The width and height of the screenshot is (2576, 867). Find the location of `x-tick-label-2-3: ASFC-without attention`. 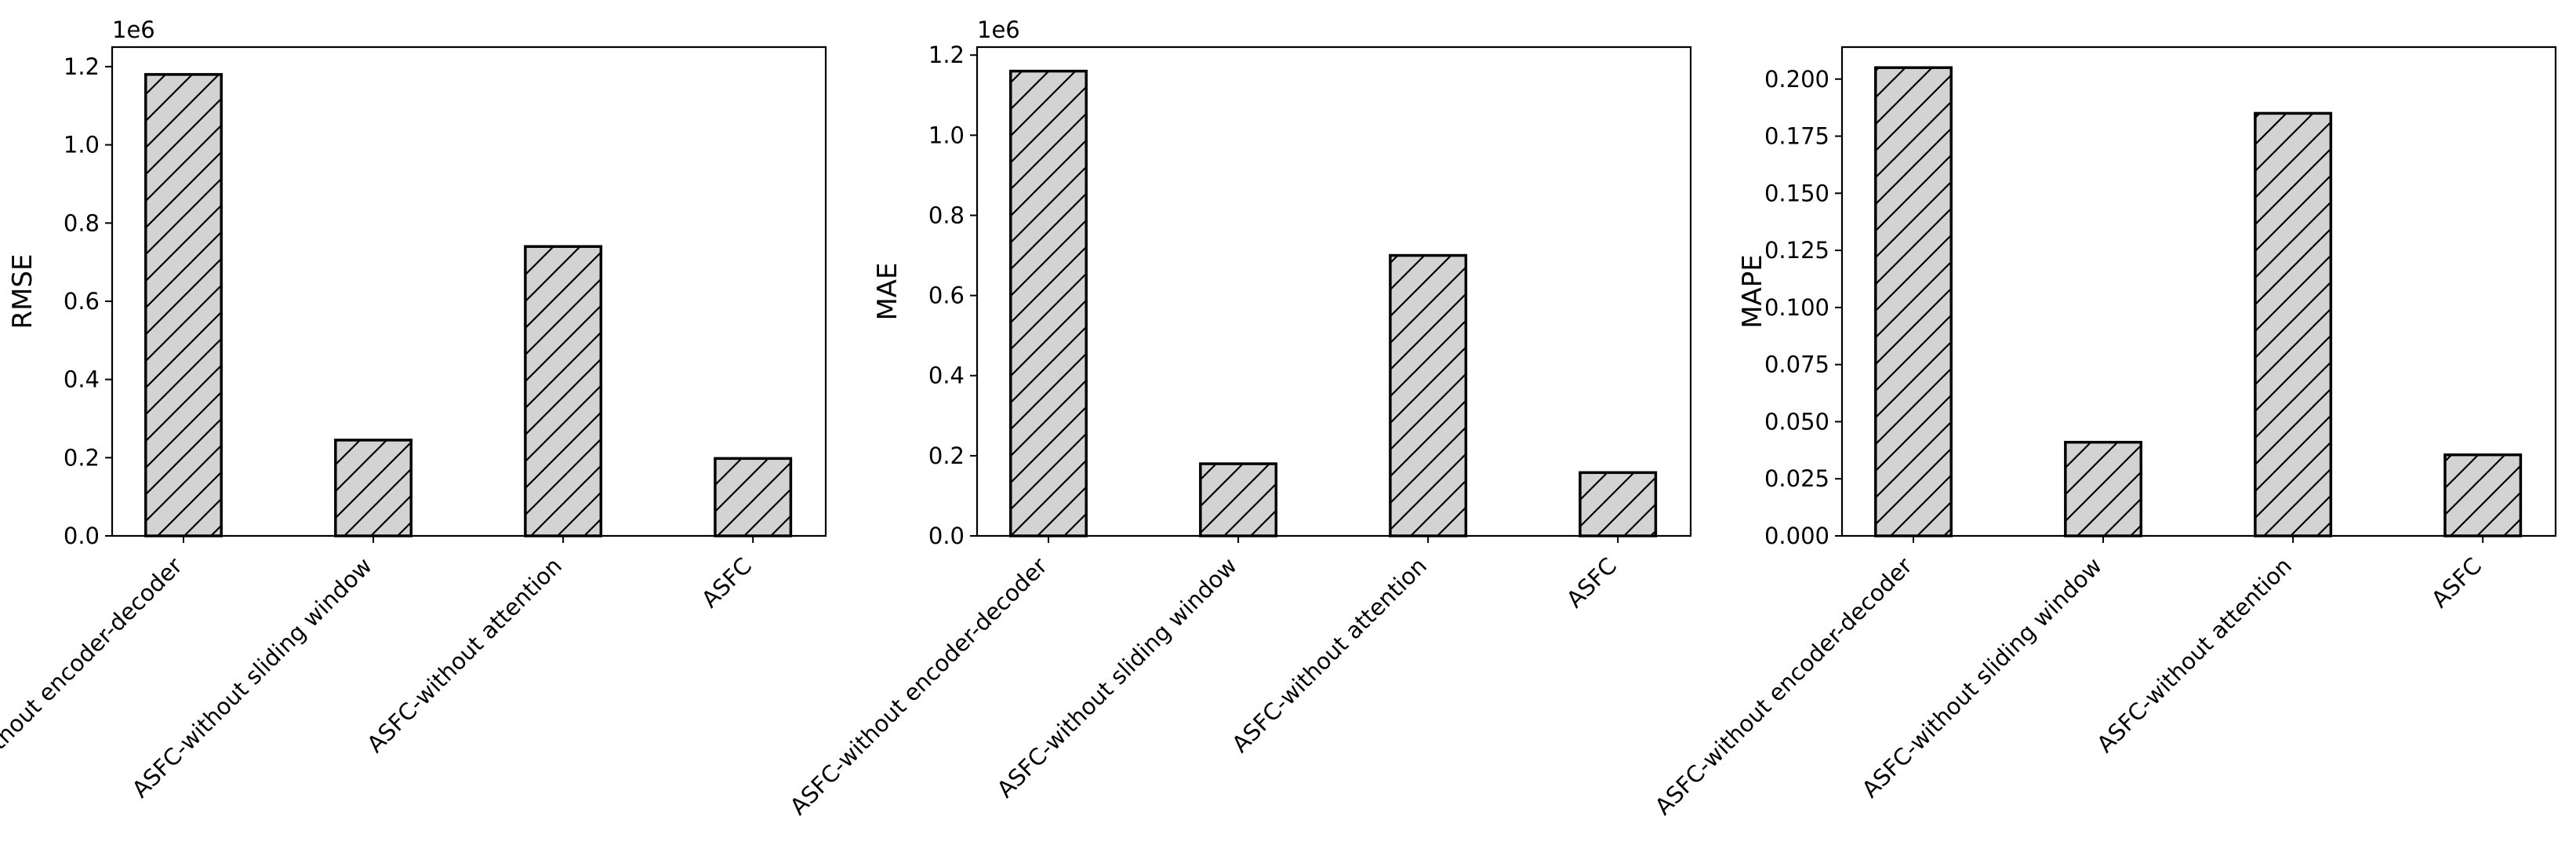

x-tick-label-2-3: ASFC-without attention is located at coordinates (1329, 655).